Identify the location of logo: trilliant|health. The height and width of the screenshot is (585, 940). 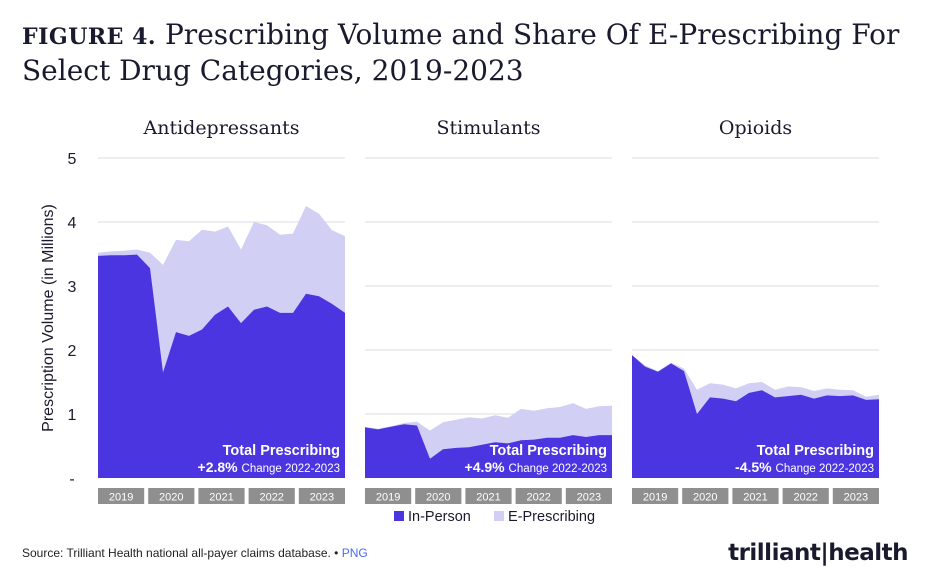
(818, 553).